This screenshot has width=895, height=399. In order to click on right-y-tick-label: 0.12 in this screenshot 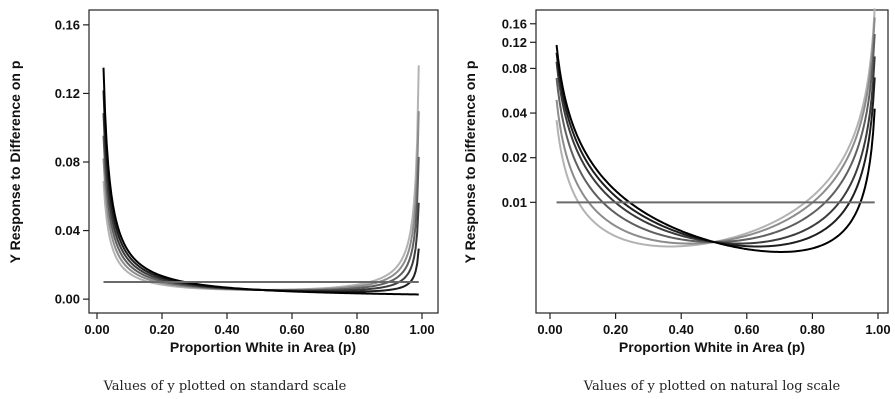, I will do `click(514, 42)`.